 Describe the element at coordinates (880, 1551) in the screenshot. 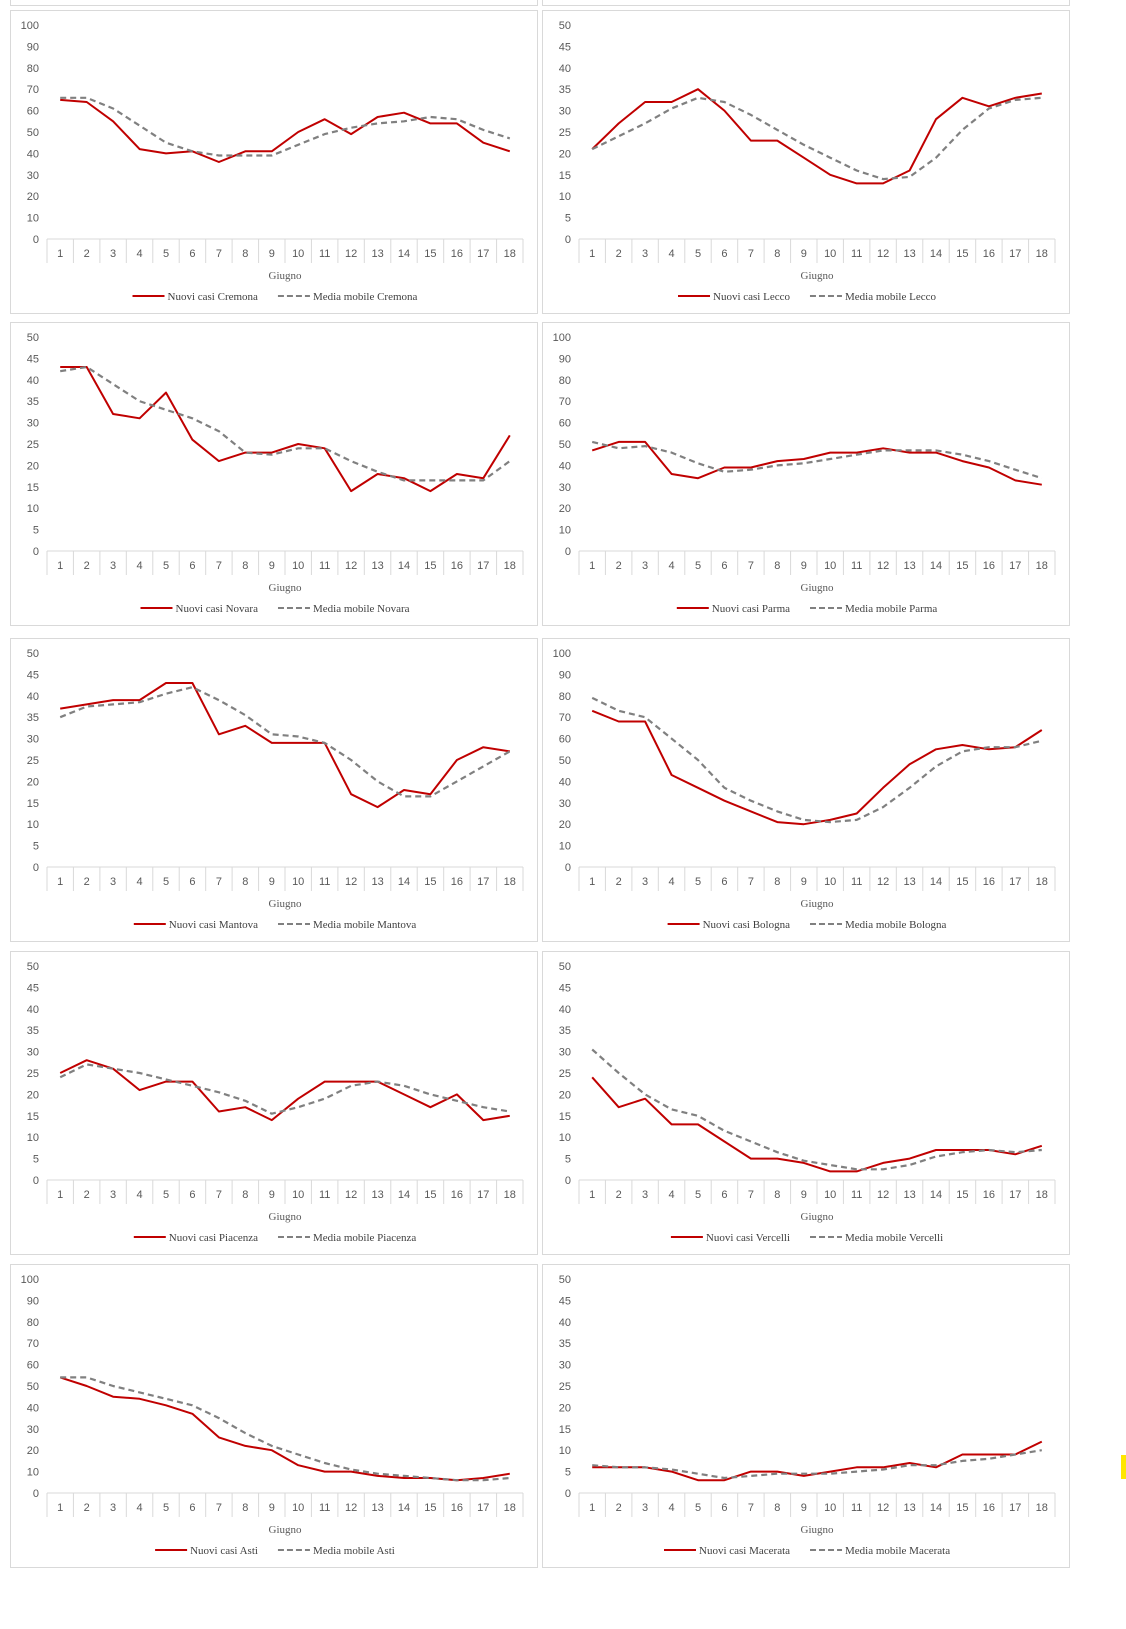

I see `legend-item: Media mobile Macerata` at that location.